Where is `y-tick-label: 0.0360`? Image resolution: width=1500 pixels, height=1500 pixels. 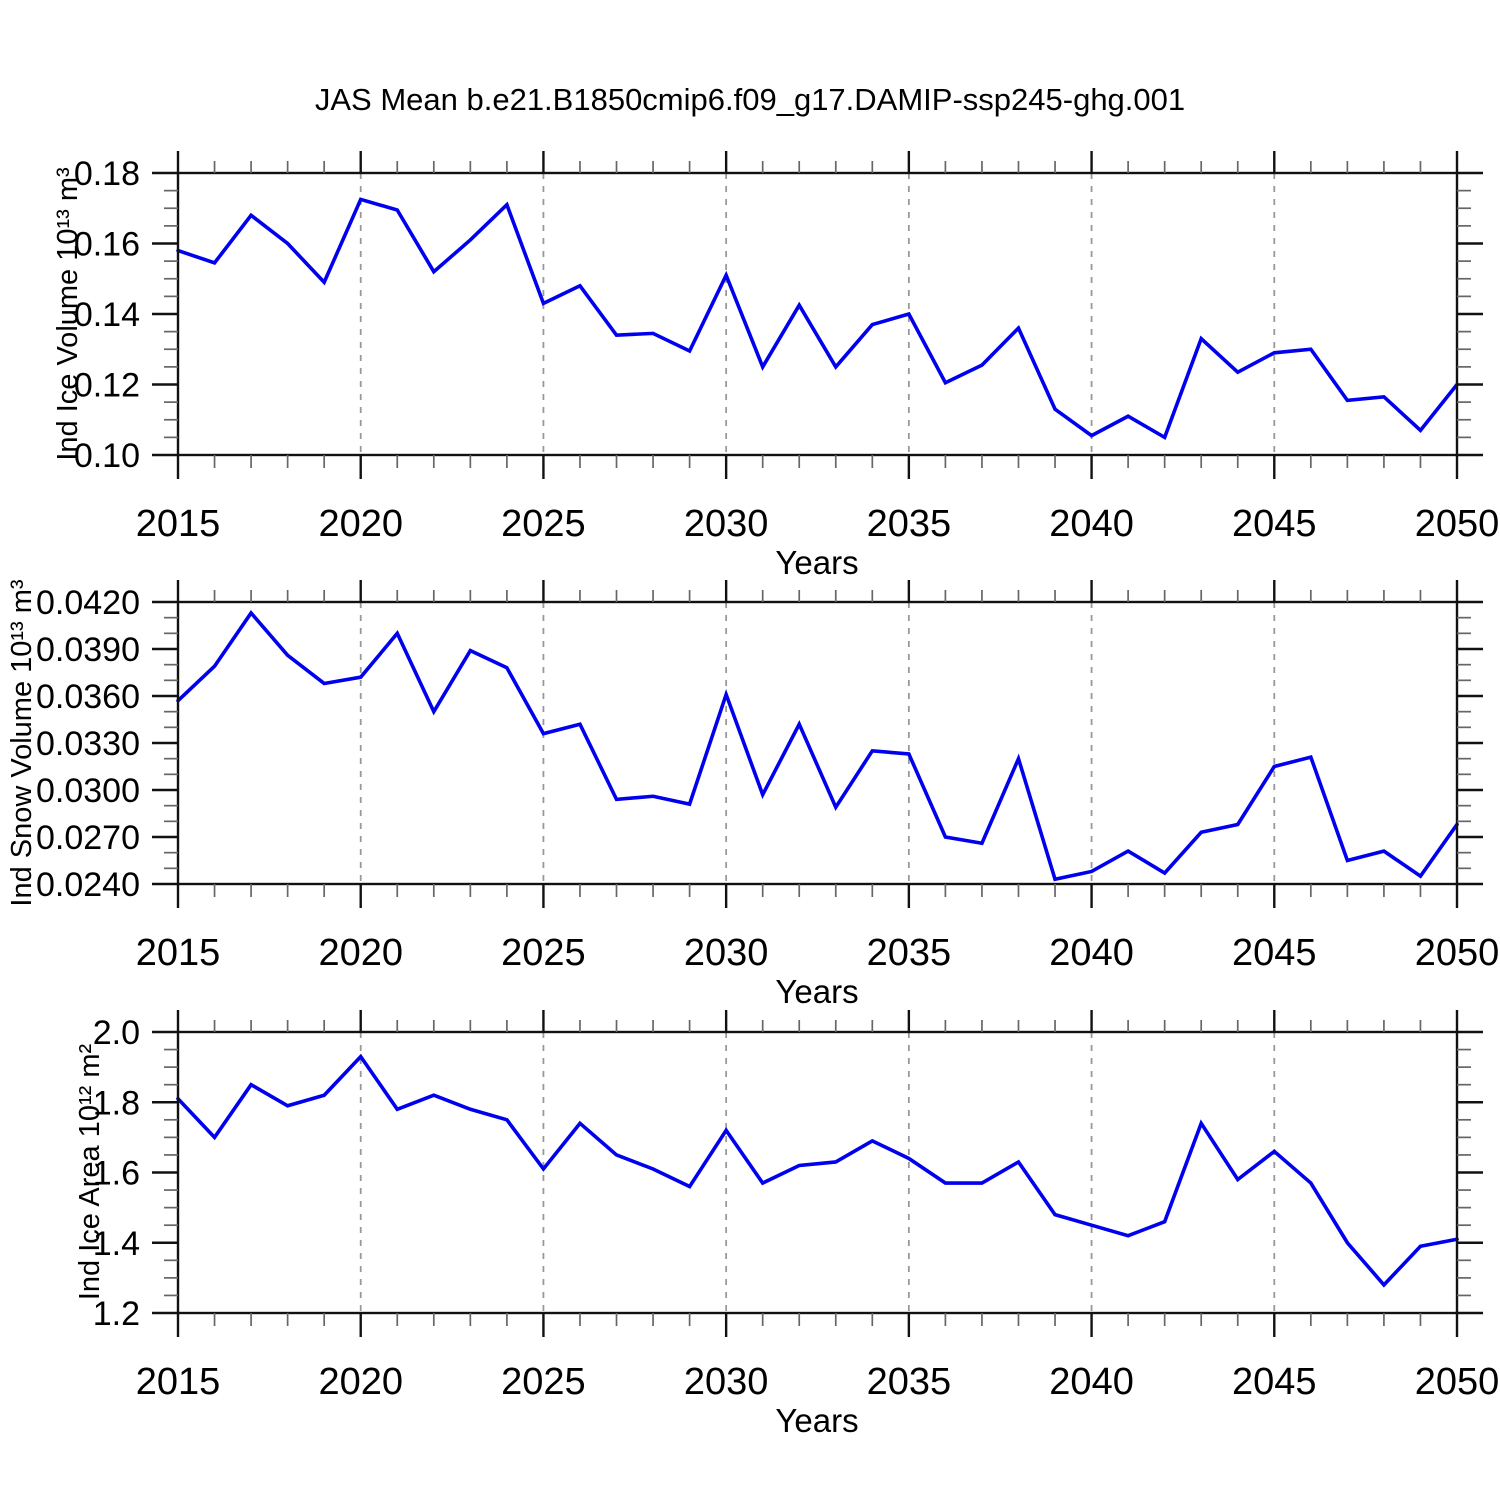
y-tick-label: 0.0360 is located at coordinates (88, 697).